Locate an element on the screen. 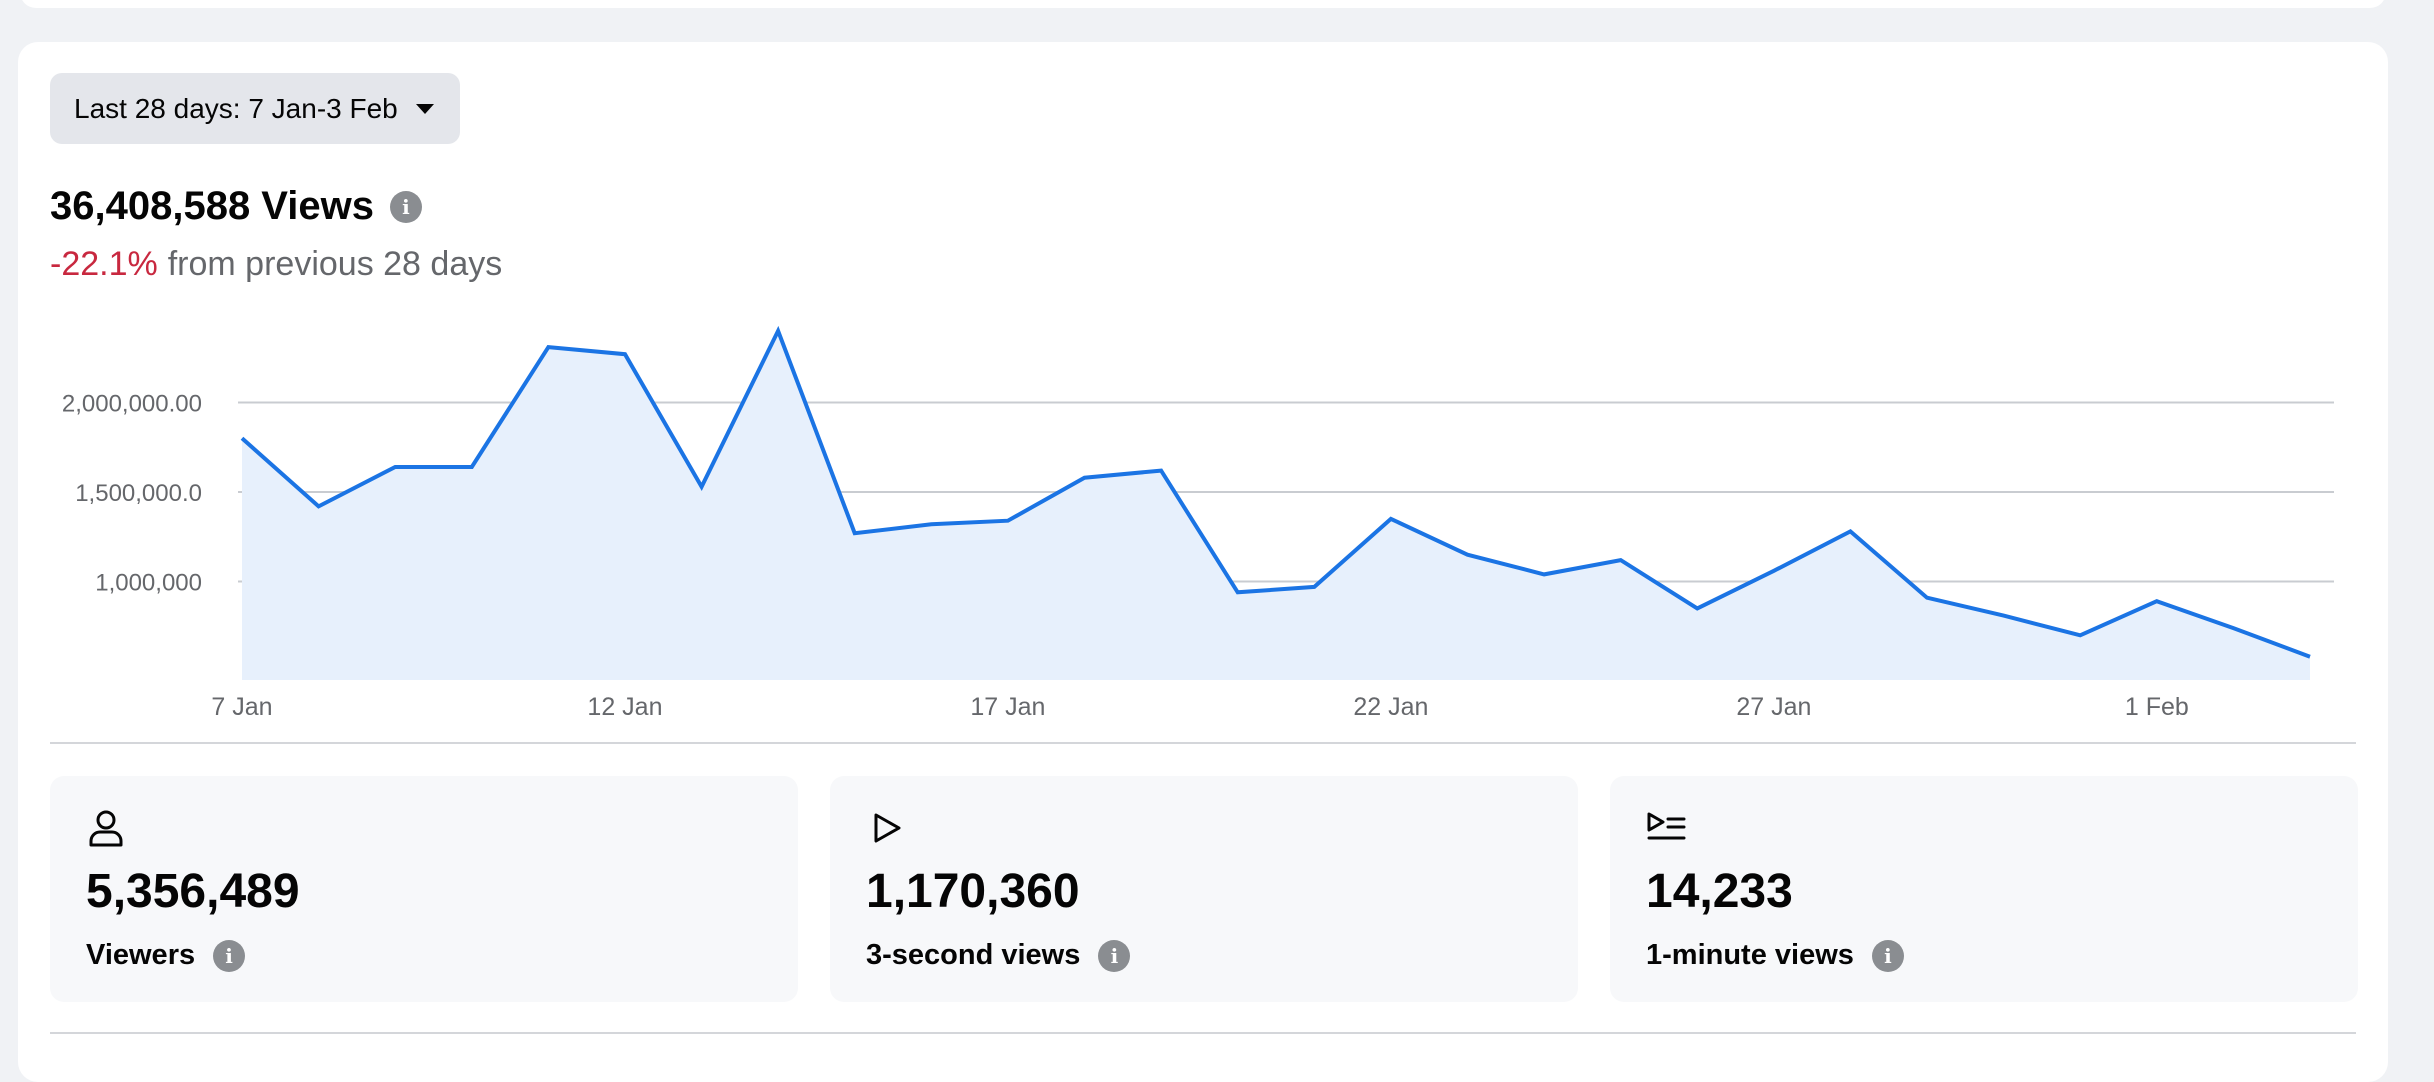 The width and height of the screenshot is (2434, 1082). chevron-down-icon is located at coordinates (424, 108).